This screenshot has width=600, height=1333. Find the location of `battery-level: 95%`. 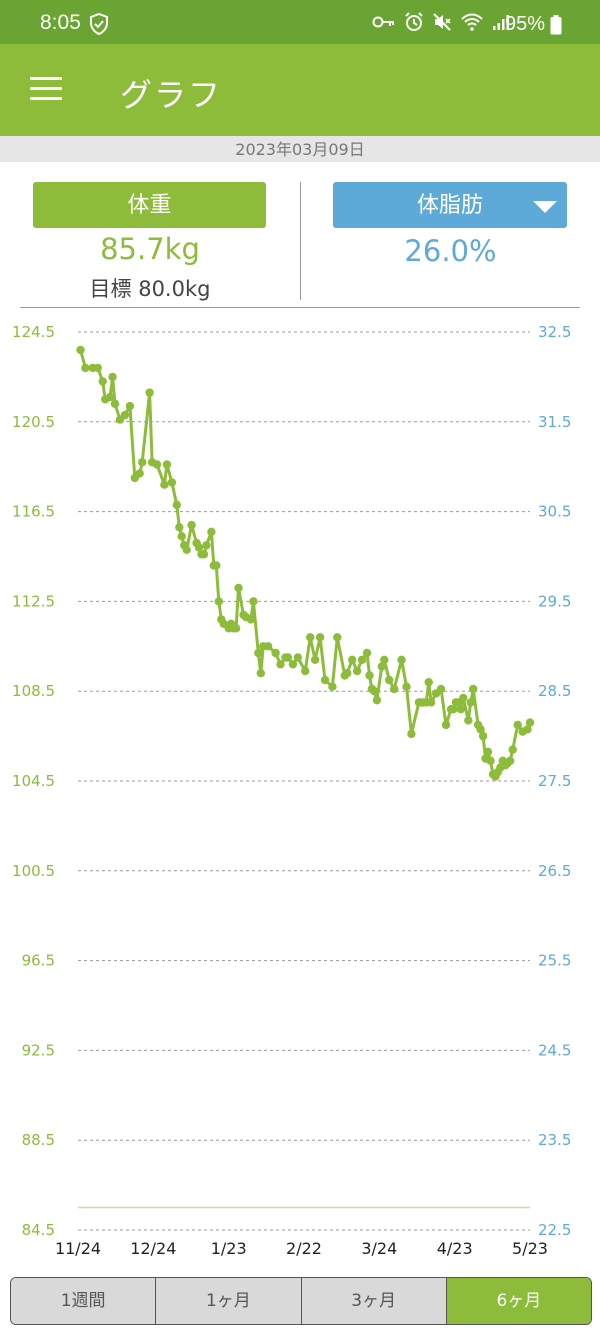

battery-level: 95% is located at coordinates (525, 24).